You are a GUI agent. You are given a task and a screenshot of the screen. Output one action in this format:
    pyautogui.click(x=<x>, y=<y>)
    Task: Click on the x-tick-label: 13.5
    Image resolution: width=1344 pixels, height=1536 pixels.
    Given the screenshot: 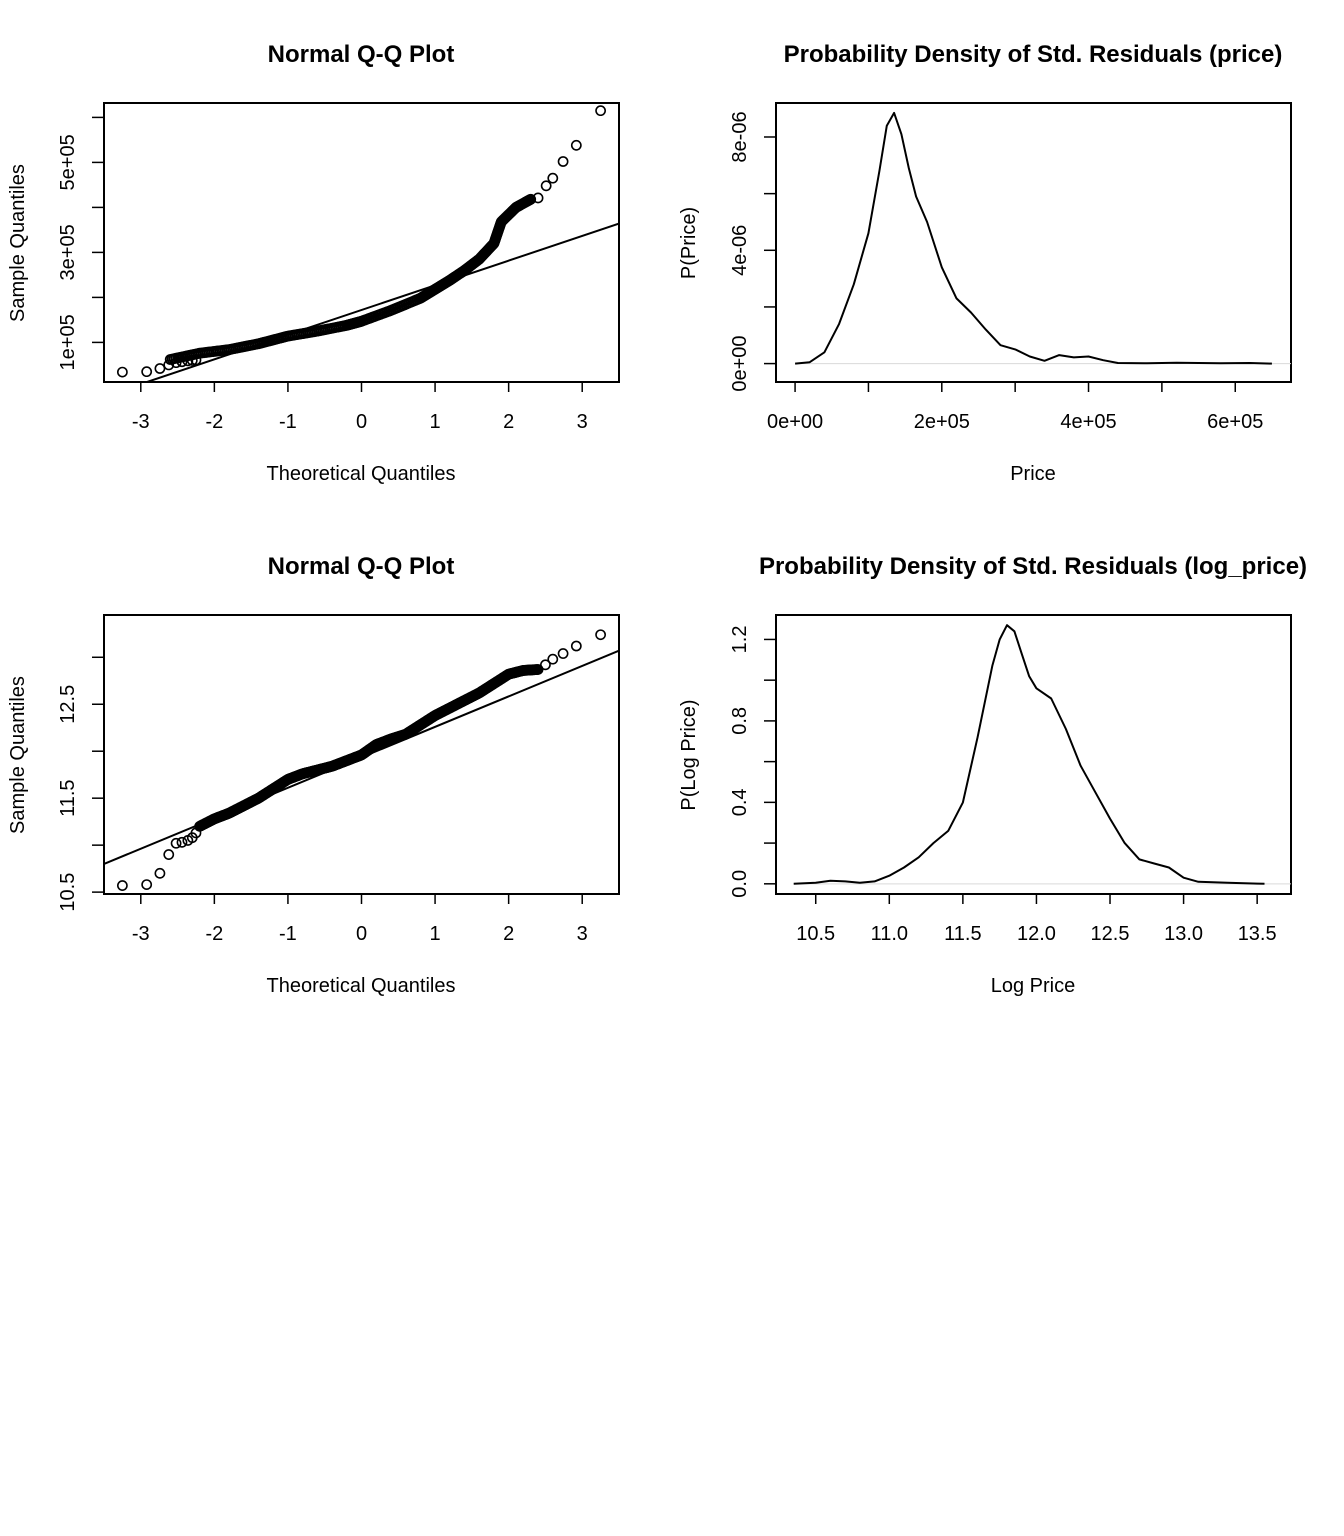 What is the action you would take?
    pyautogui.click(x=1257, y=934)
    